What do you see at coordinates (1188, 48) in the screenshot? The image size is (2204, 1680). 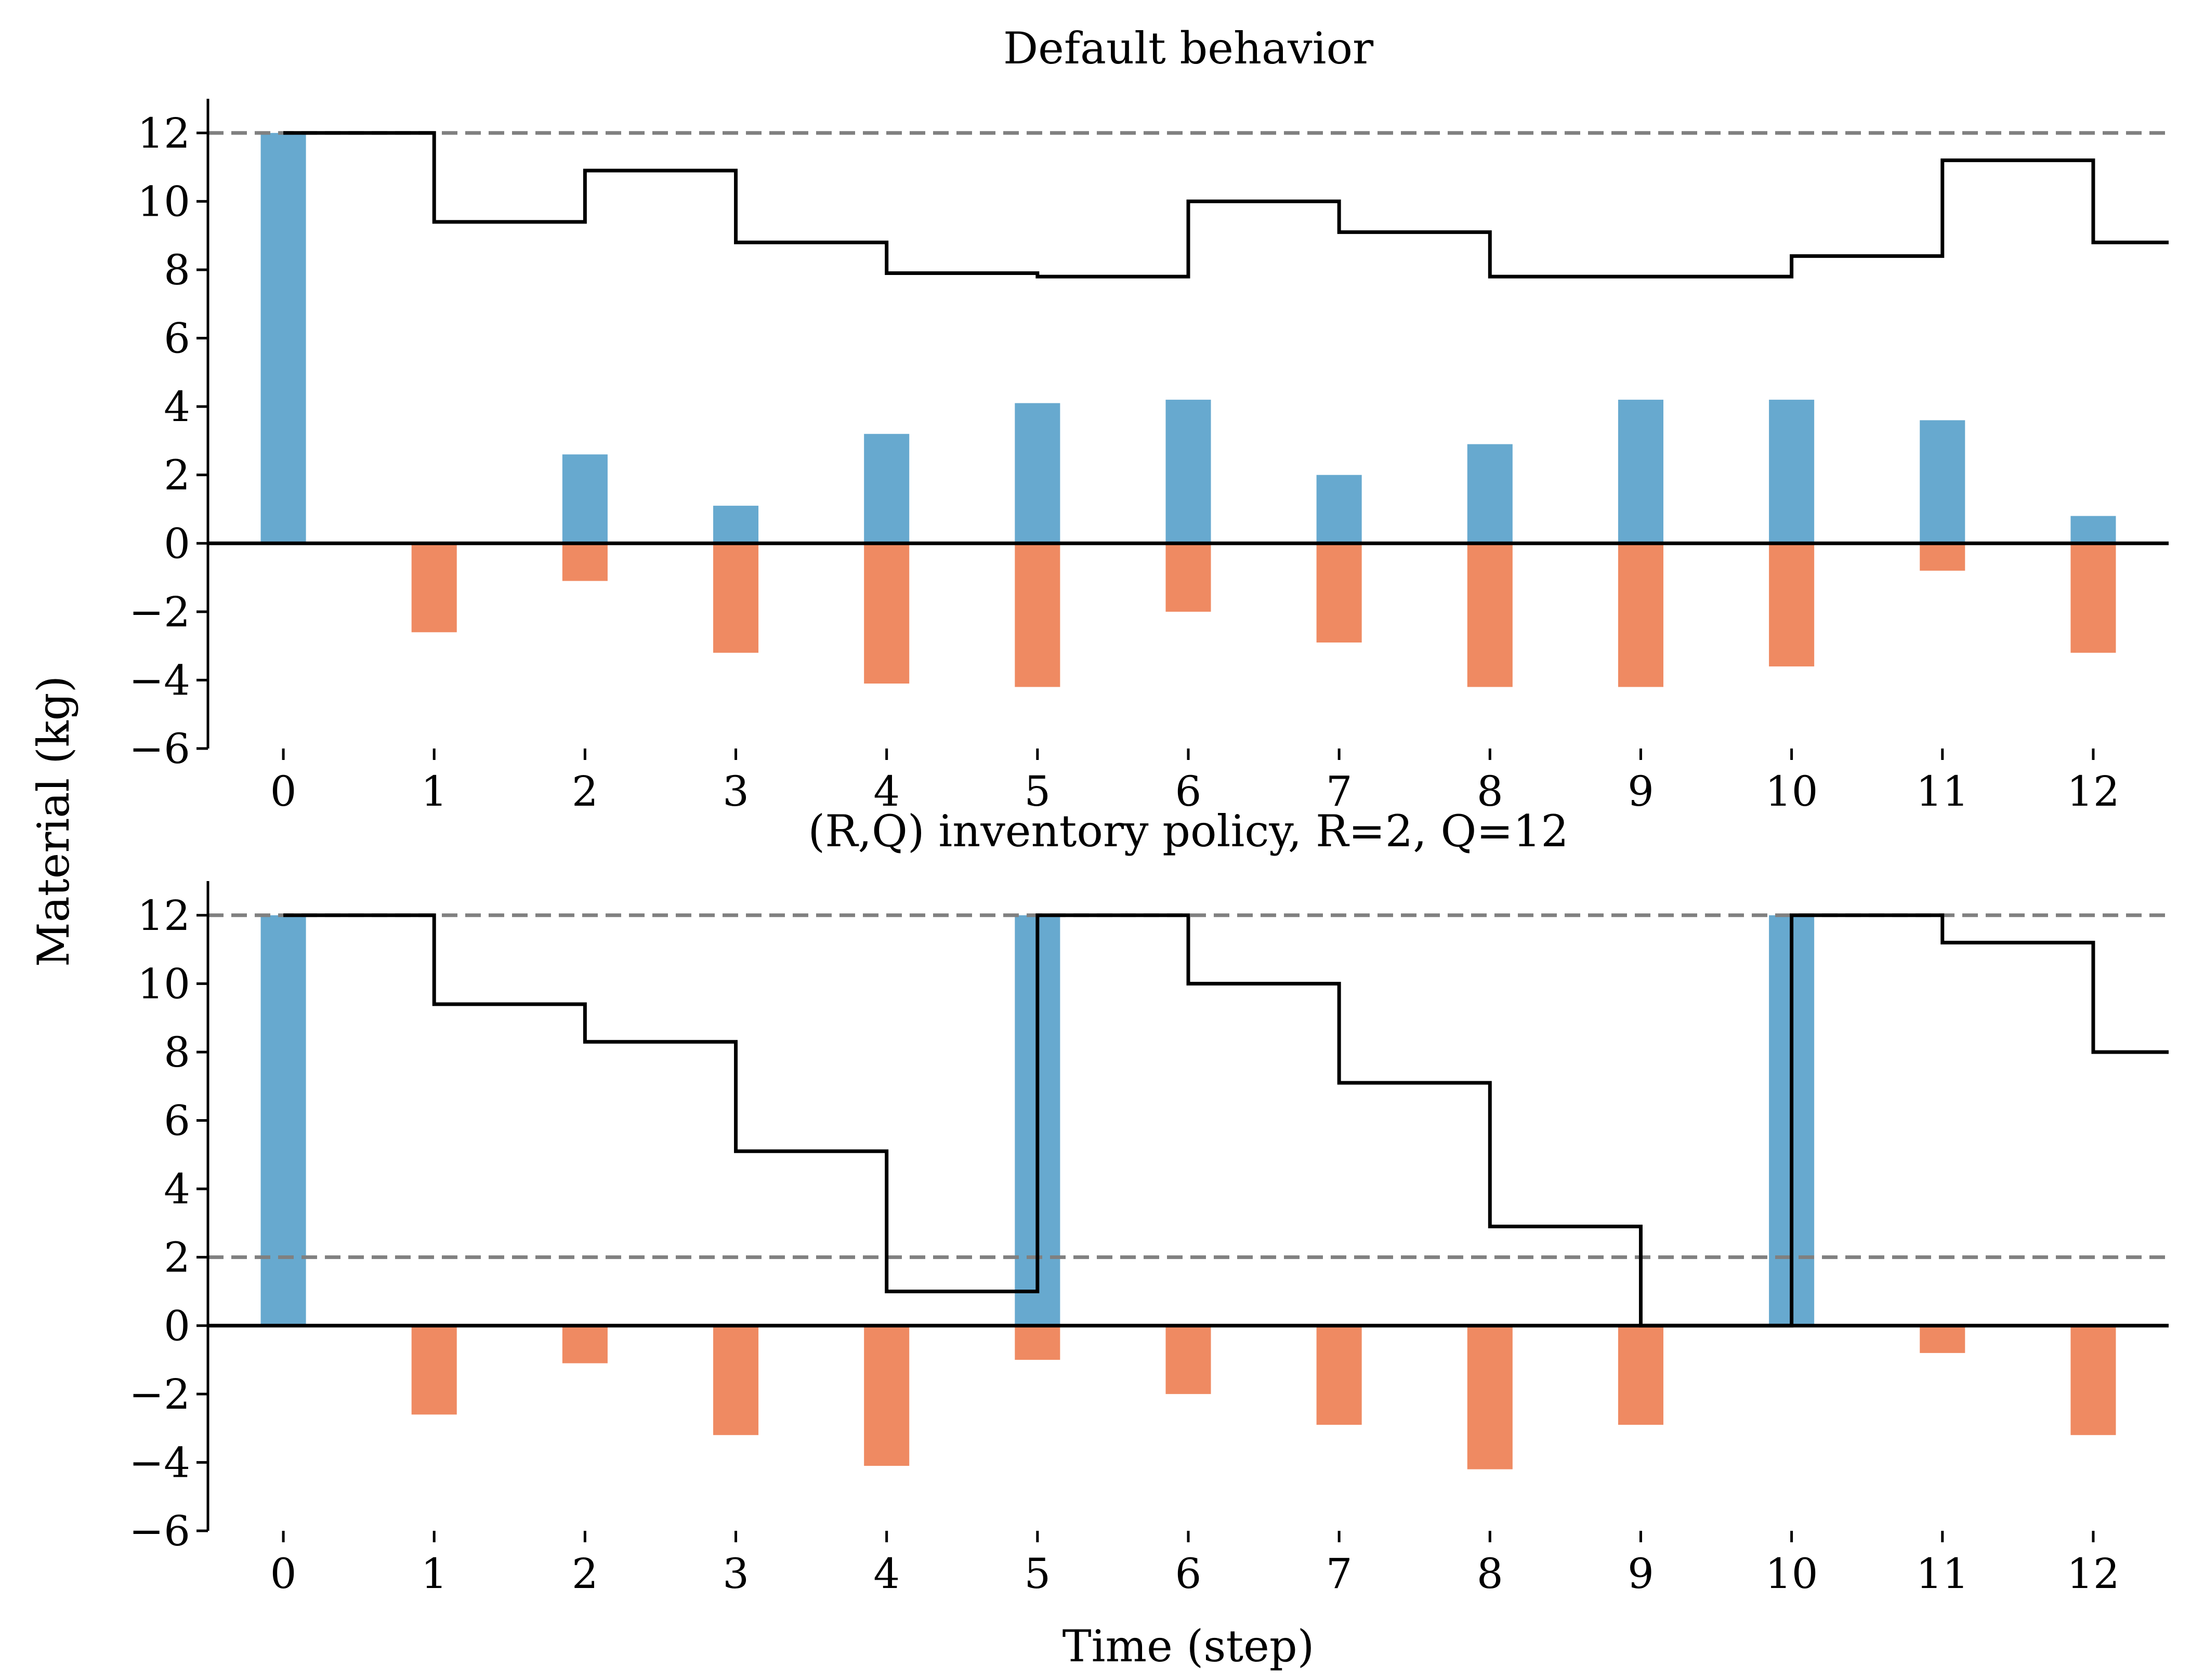 I see `chart-title: Default behavior` at bounding box center [1188, 48].